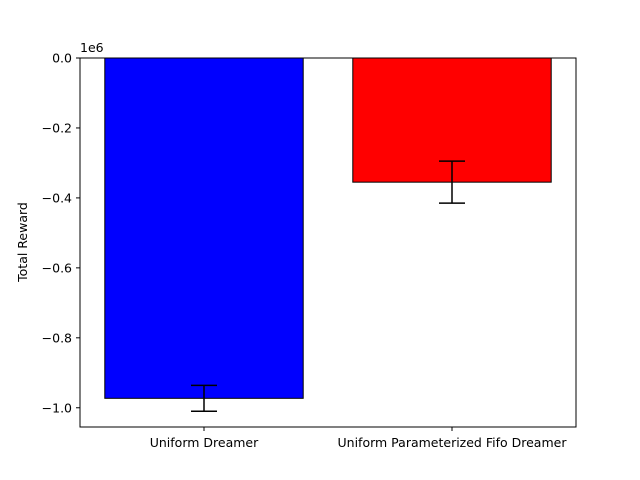  I want to click on x-tick-label-1: Uniform Dreamer, so click(204, 442).